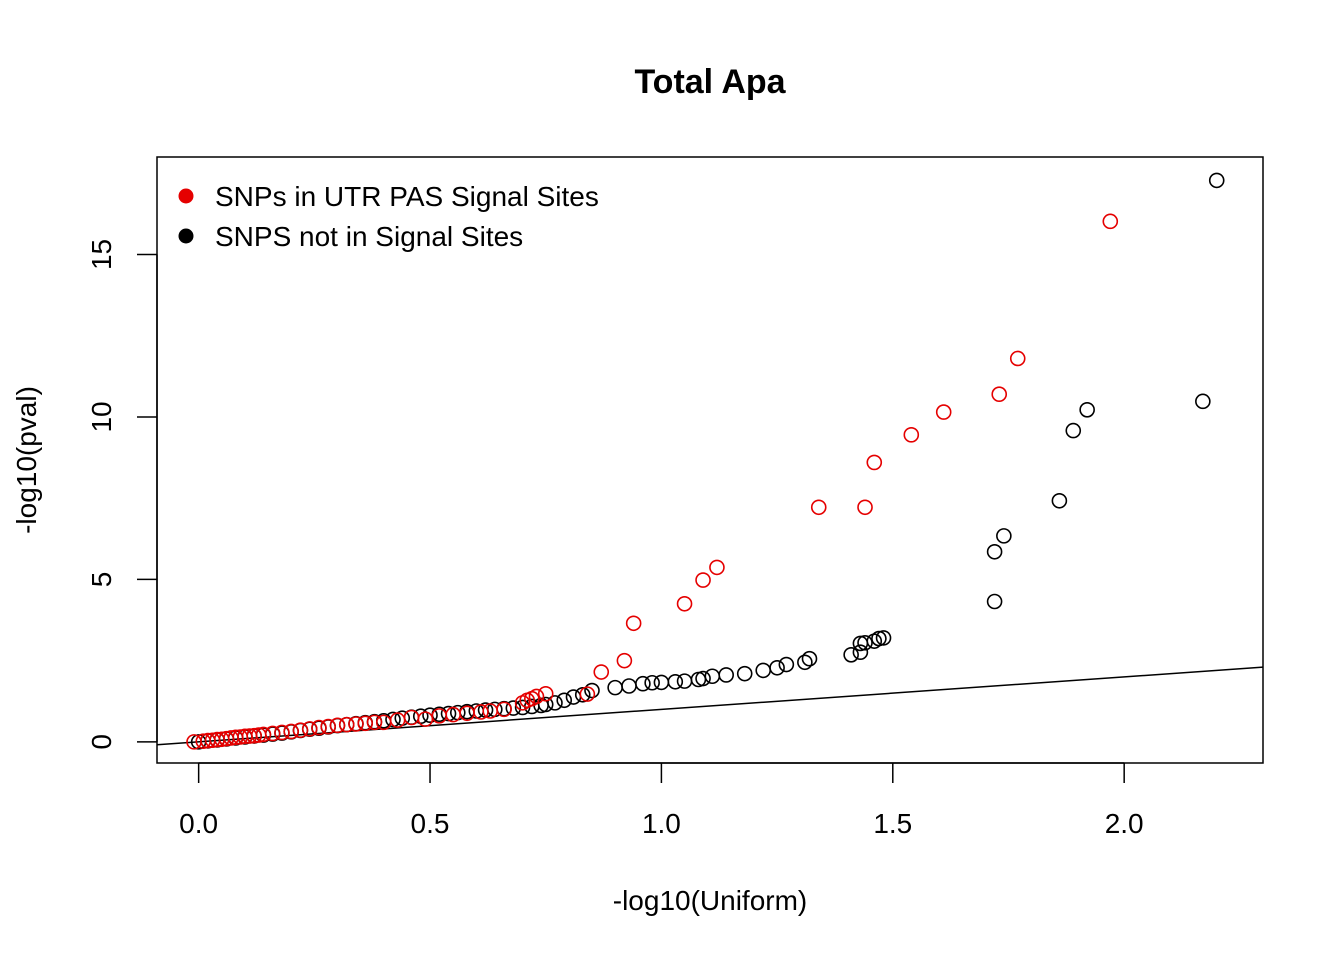 This screenshot has height=960, width=1344. What do you see at coordinates (661, 823) in the screenshot?
I see `x-tick-label: 1.0` at bounding box center [661, 823].